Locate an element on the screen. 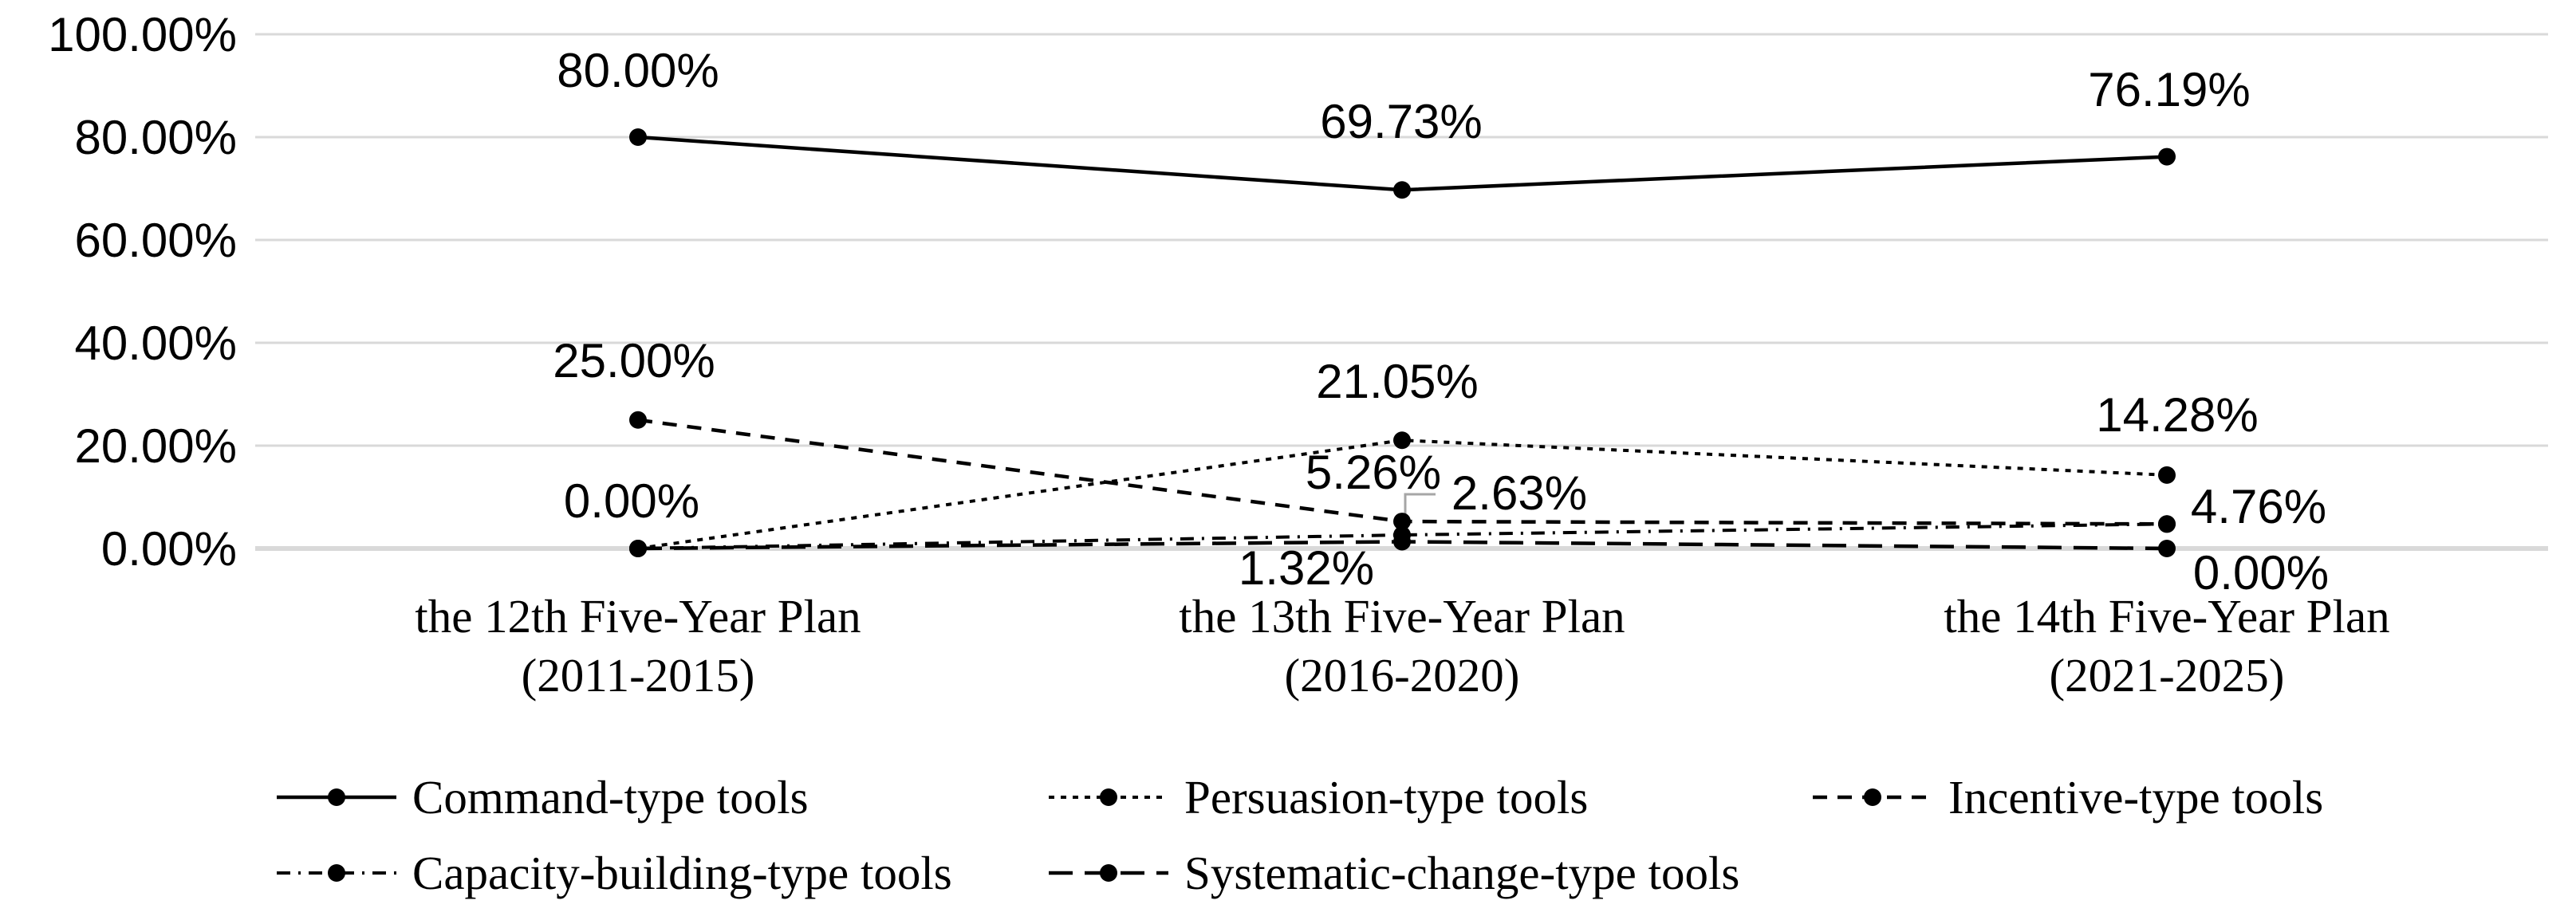  data-label: 2.63% is located at coordinates (1519, 493).